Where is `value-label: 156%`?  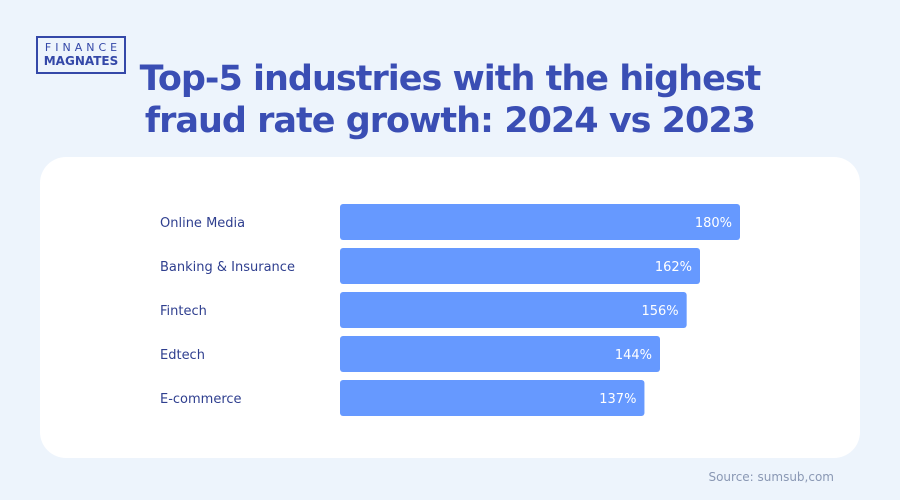 value-label: 156% is located at coordinates (659, 311).